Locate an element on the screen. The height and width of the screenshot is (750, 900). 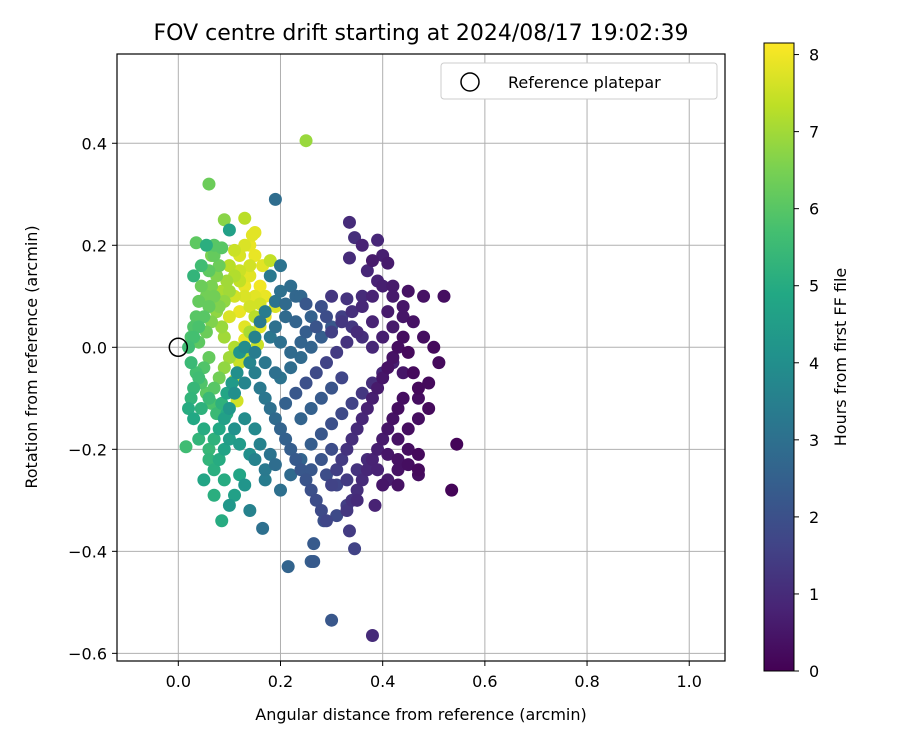
legend: Reference platepar is located at coordinates (579, 81).